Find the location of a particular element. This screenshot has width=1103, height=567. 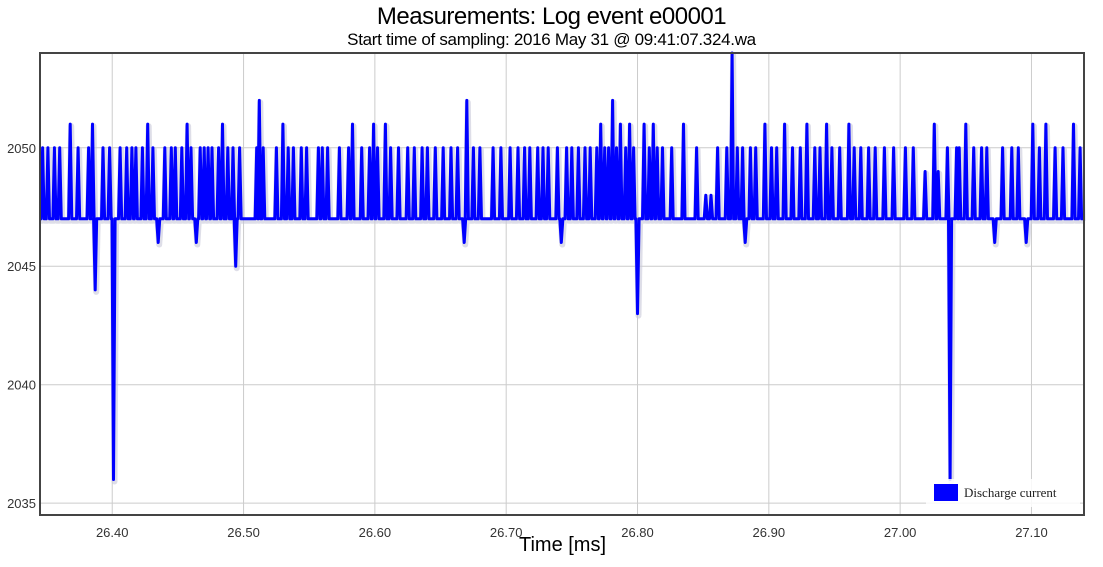

x-tick-label: 26.60 is located at coordinates (375, 532).